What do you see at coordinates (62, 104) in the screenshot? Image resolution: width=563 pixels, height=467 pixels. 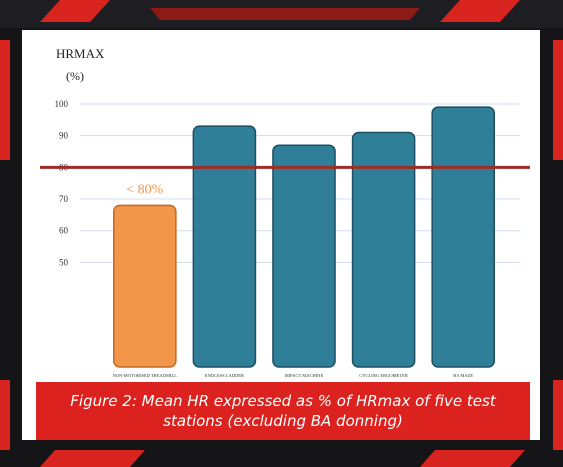 I see `y-tick-label: 100` at bounding box center [62, 104].